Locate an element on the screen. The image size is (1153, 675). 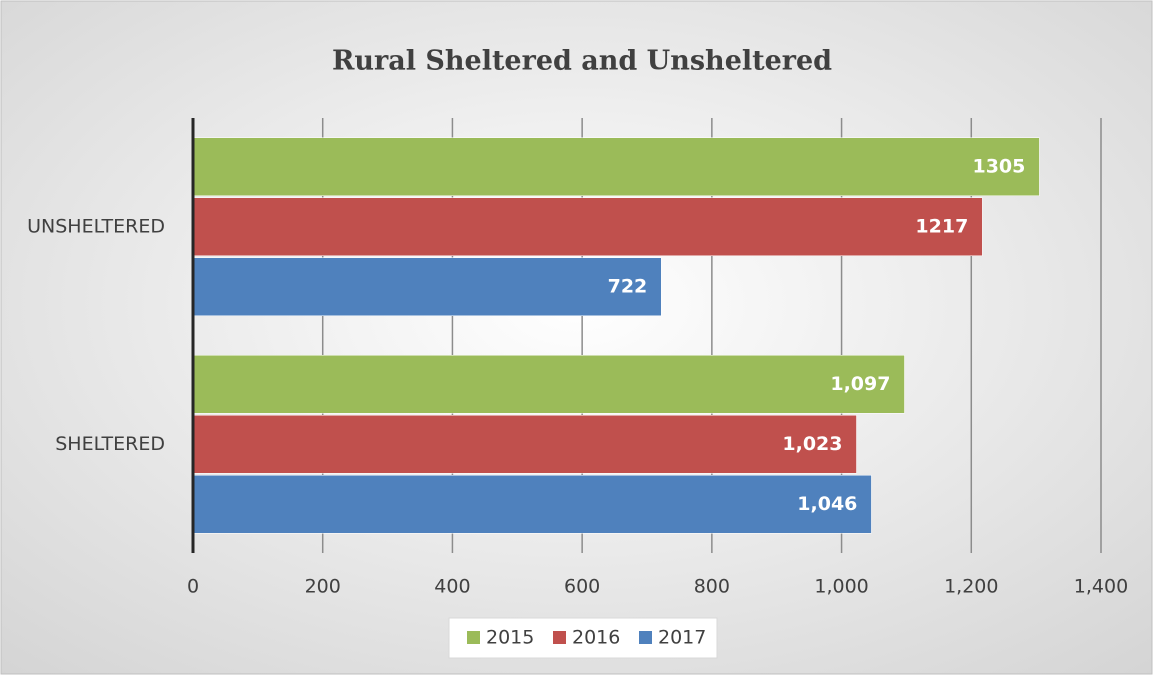
x-tick-label: 1,200 is located at coordinates (971, 587).